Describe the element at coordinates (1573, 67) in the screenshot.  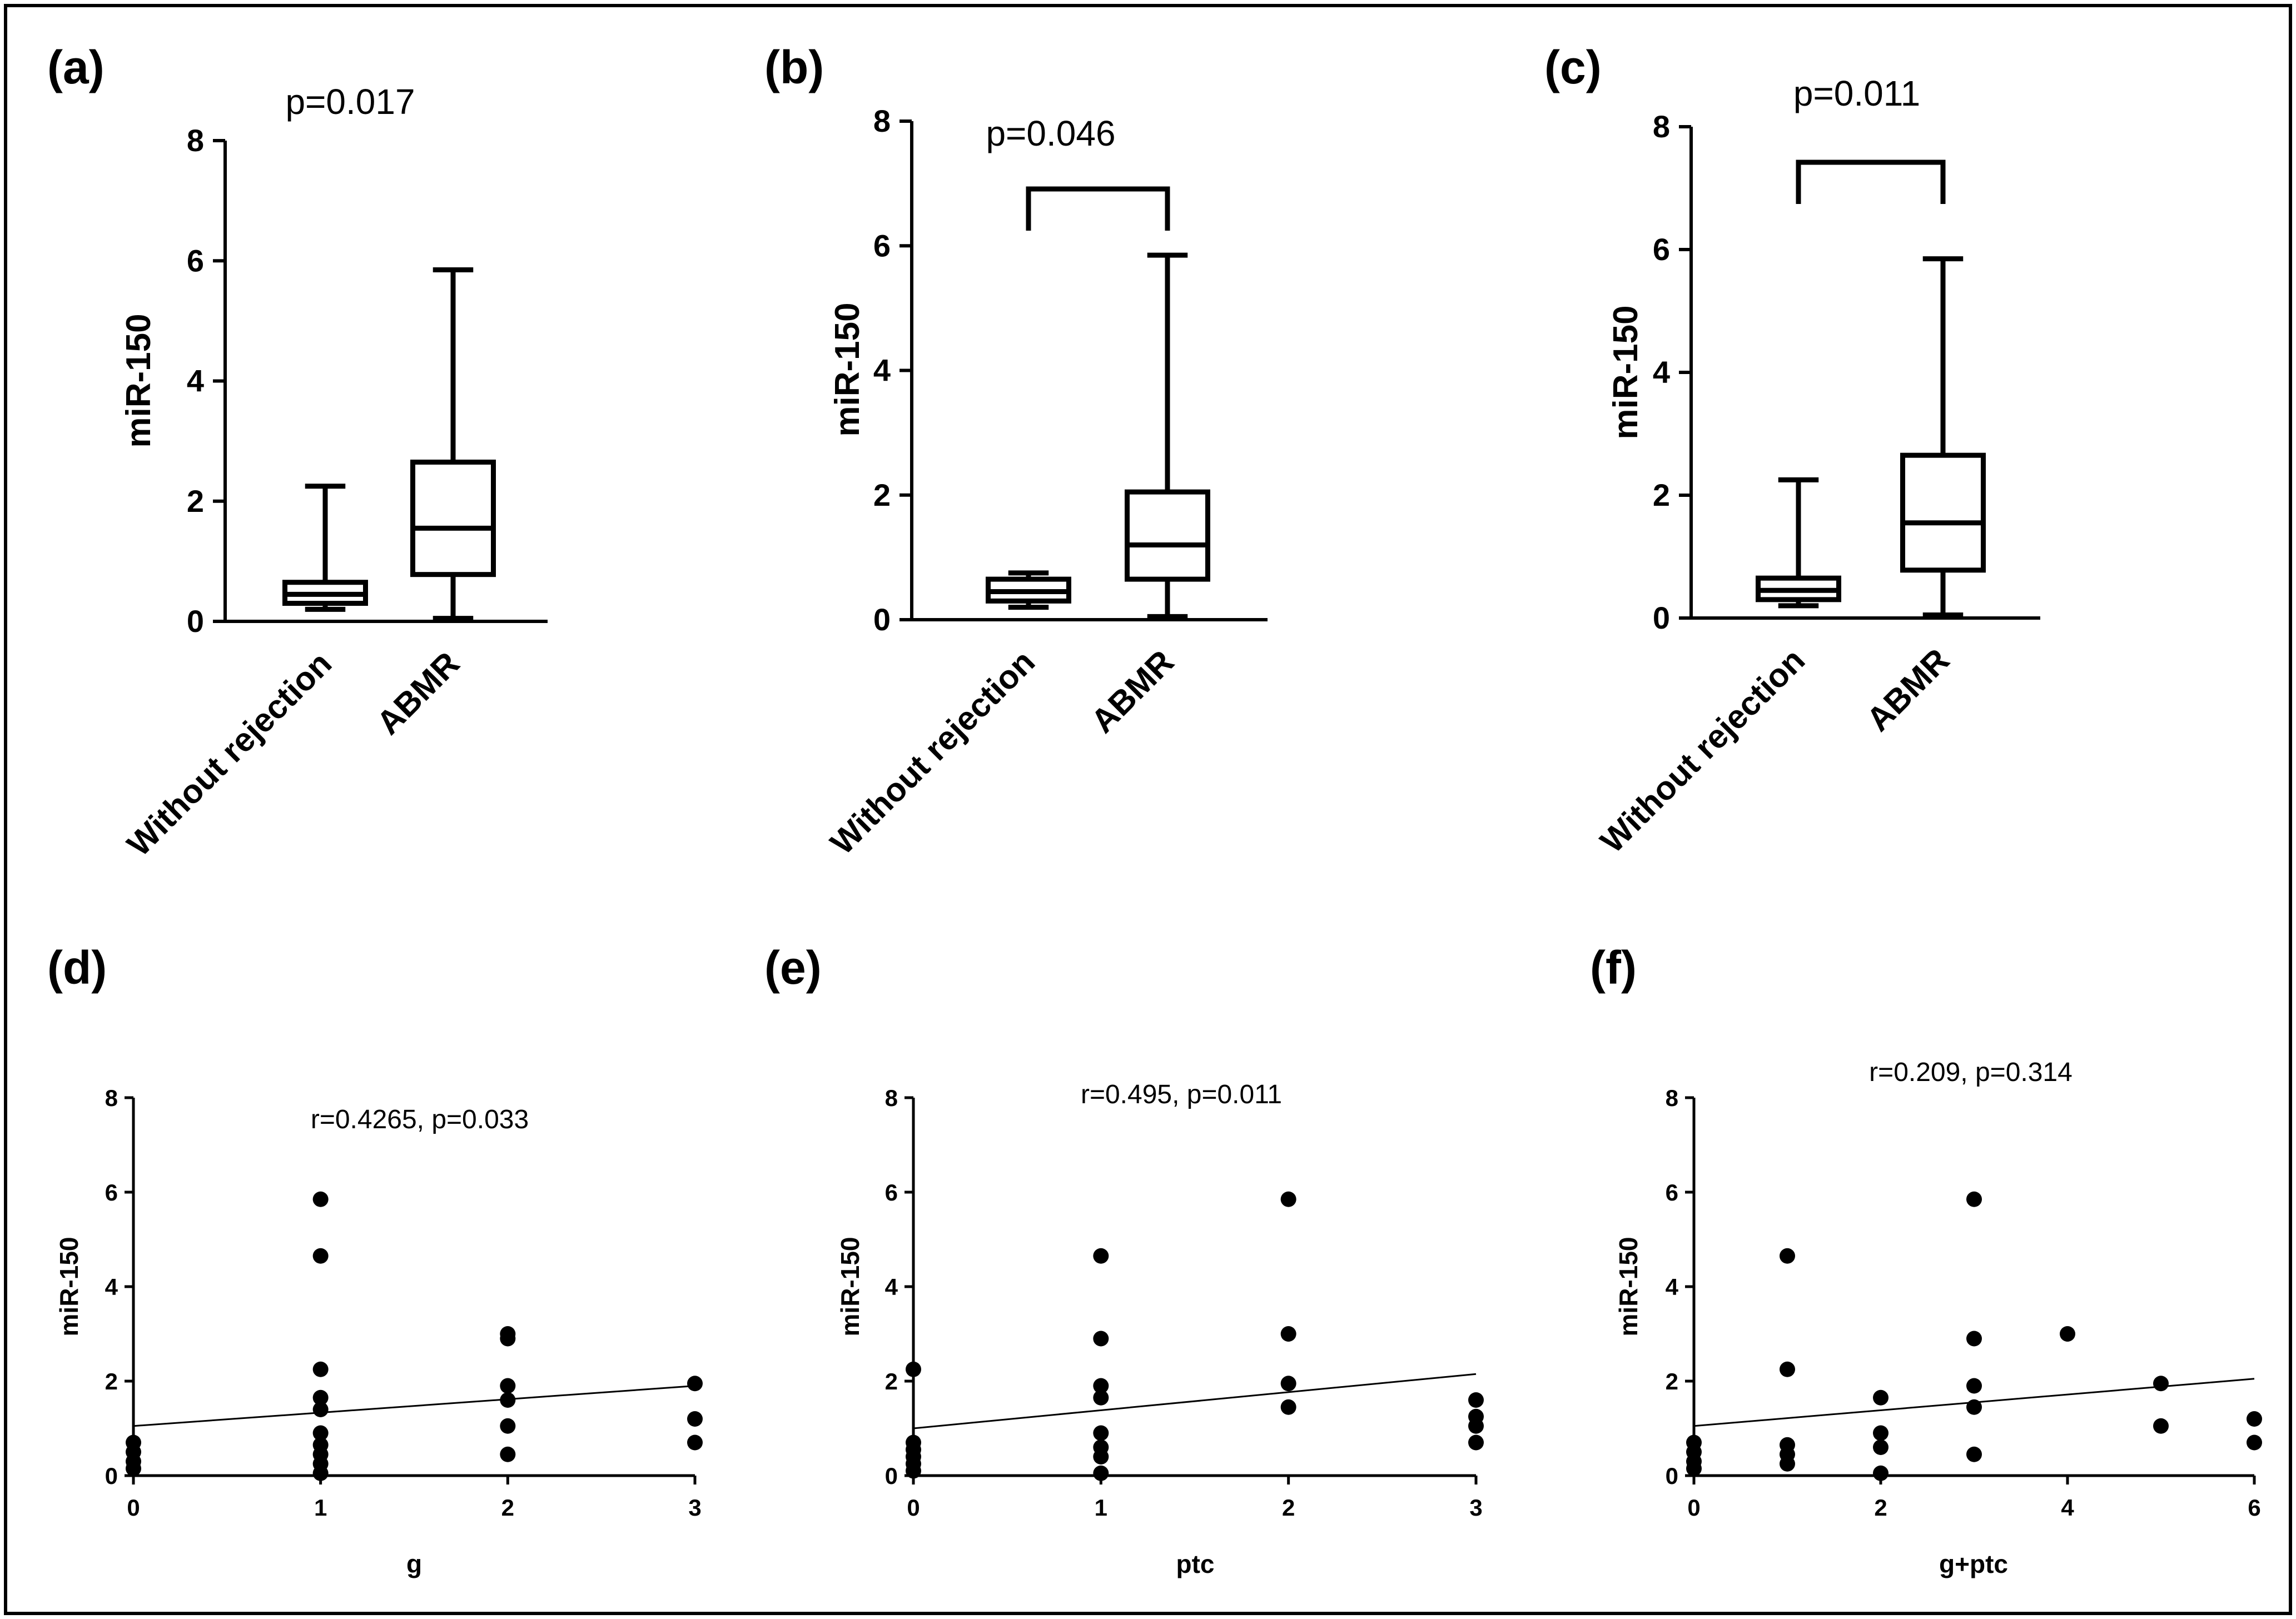
I see `panel-label-c: (c)` at that location.